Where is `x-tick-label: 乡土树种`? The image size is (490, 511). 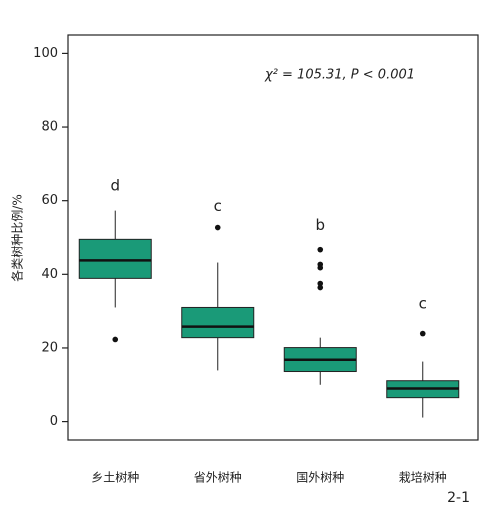 x-tick-label: 乡土树种 is located at coordinates (115, 477).